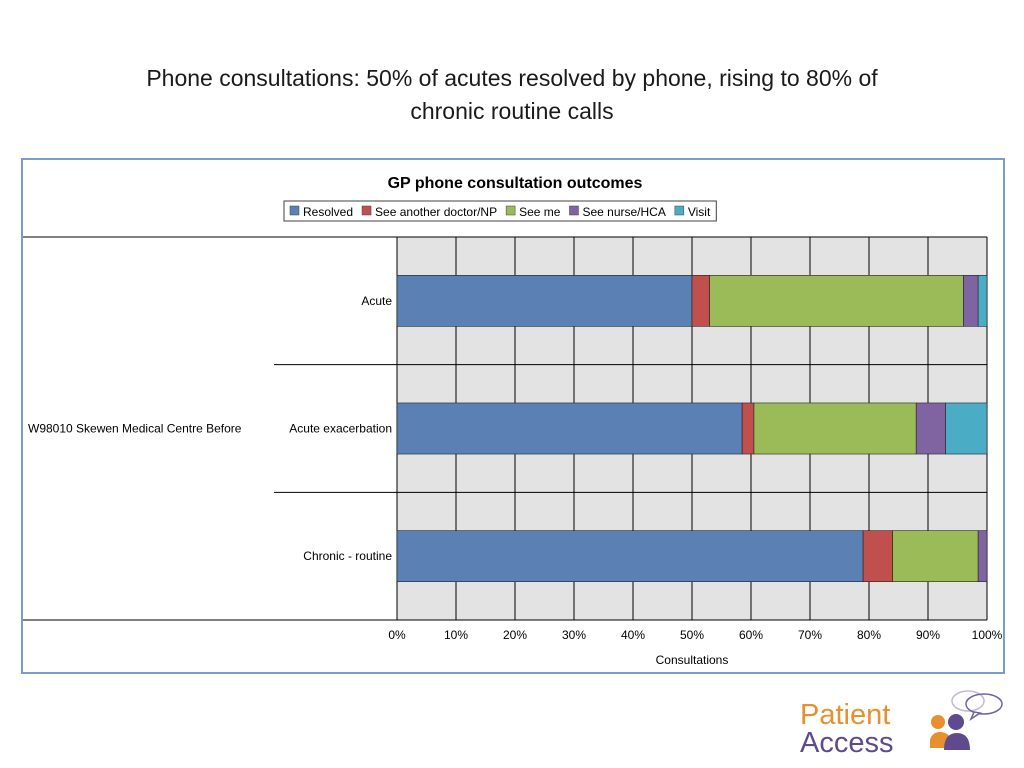  Describe the element at coordinates (907, 723) in the screenshot. I see `patient-access-logo: Patient Access` at that location.